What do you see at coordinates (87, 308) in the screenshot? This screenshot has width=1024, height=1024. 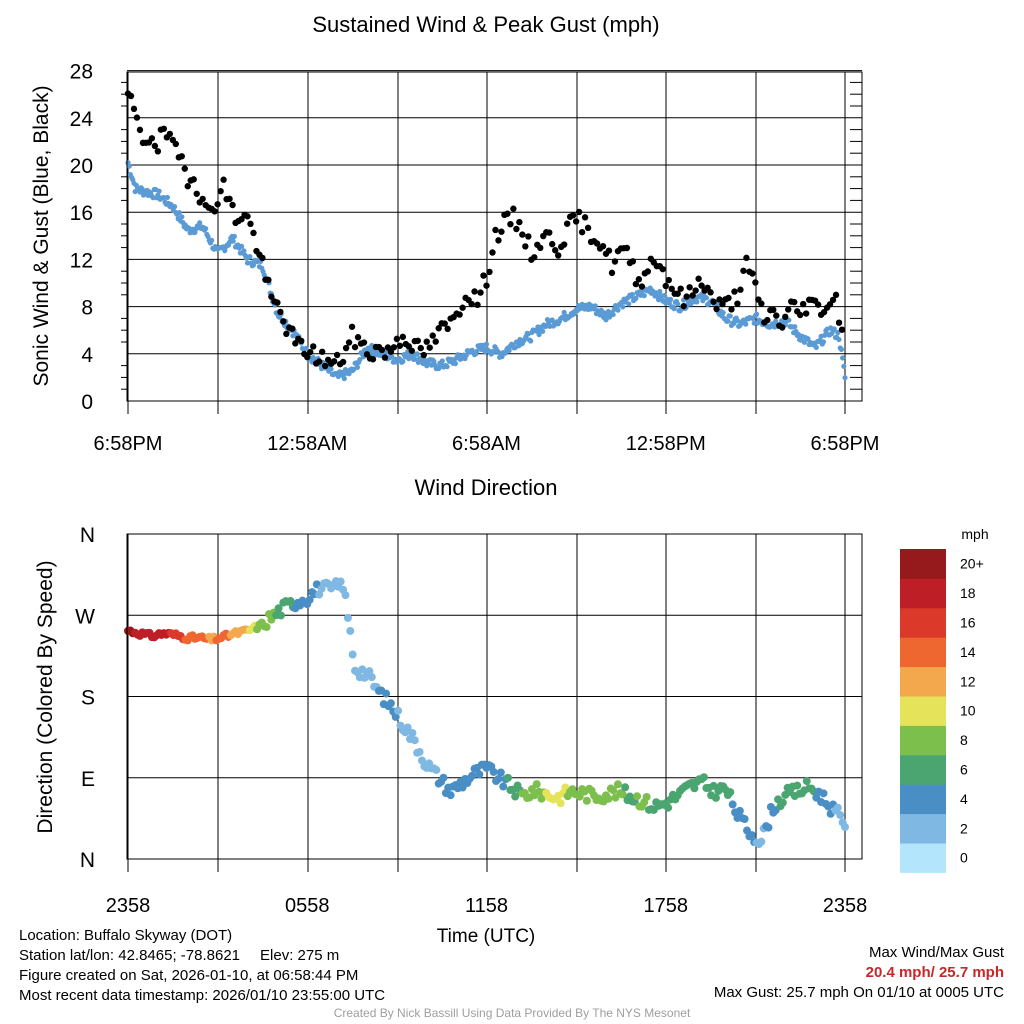 I see `top-y-tick-label: 8` at bounding box center [87, 308].